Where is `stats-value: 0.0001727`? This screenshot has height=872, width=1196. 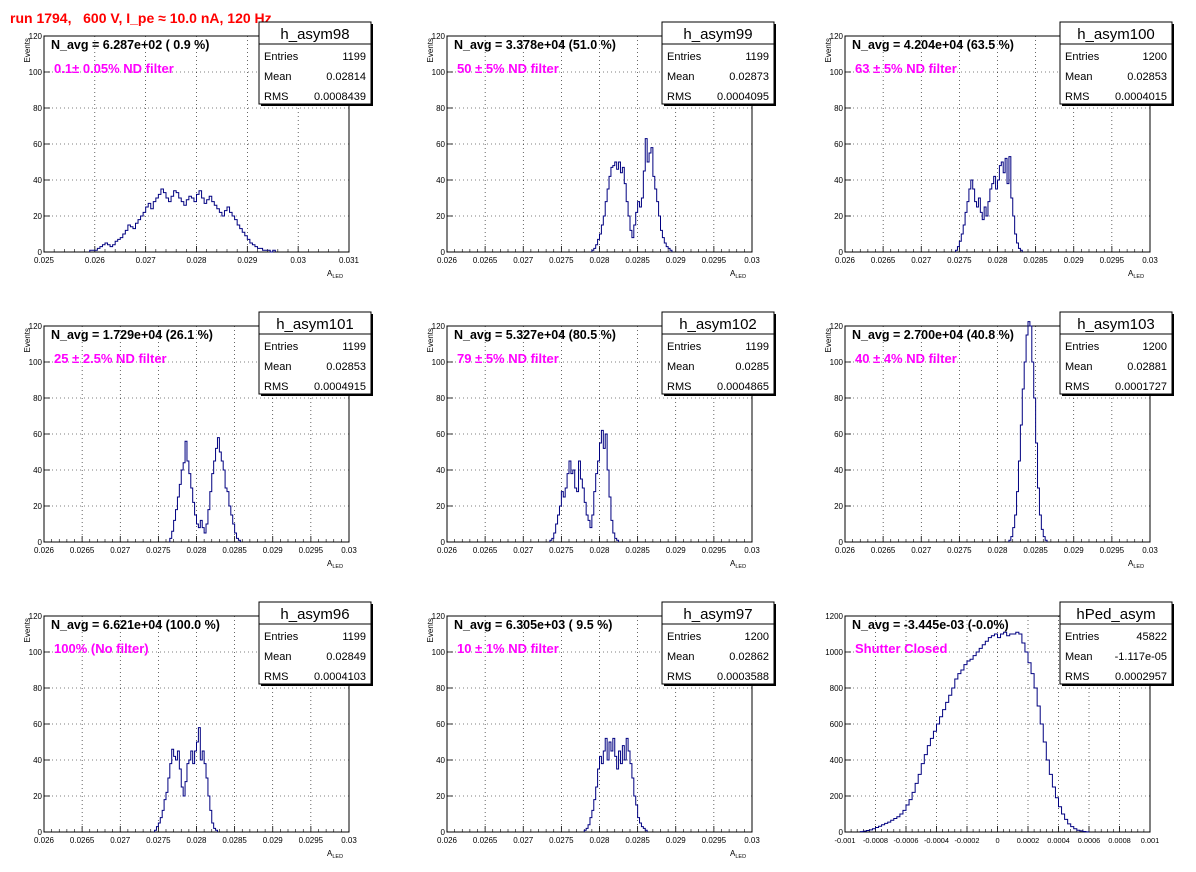
stats-value: 0.0001727 is located at coordinates (1141, 387).